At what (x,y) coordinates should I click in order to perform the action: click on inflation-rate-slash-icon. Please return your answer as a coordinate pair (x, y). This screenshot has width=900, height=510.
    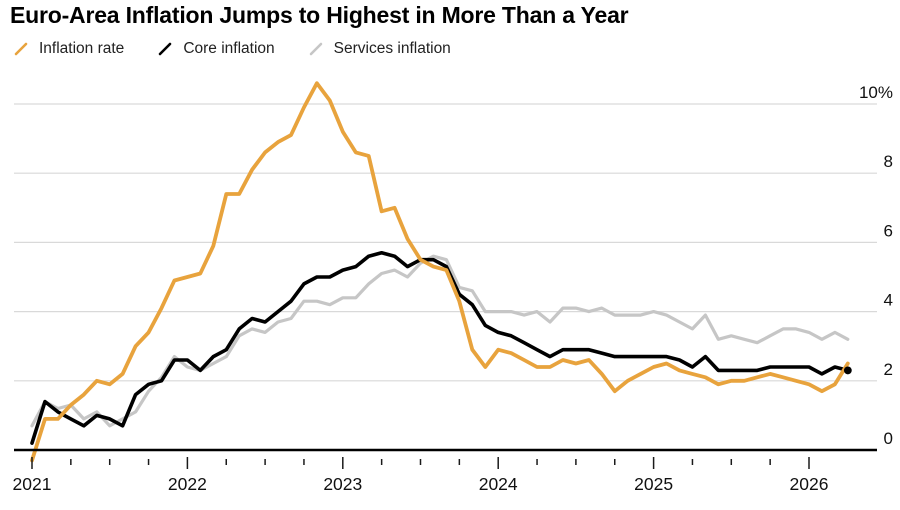
    Looking at the image, I should click on (21, 49).